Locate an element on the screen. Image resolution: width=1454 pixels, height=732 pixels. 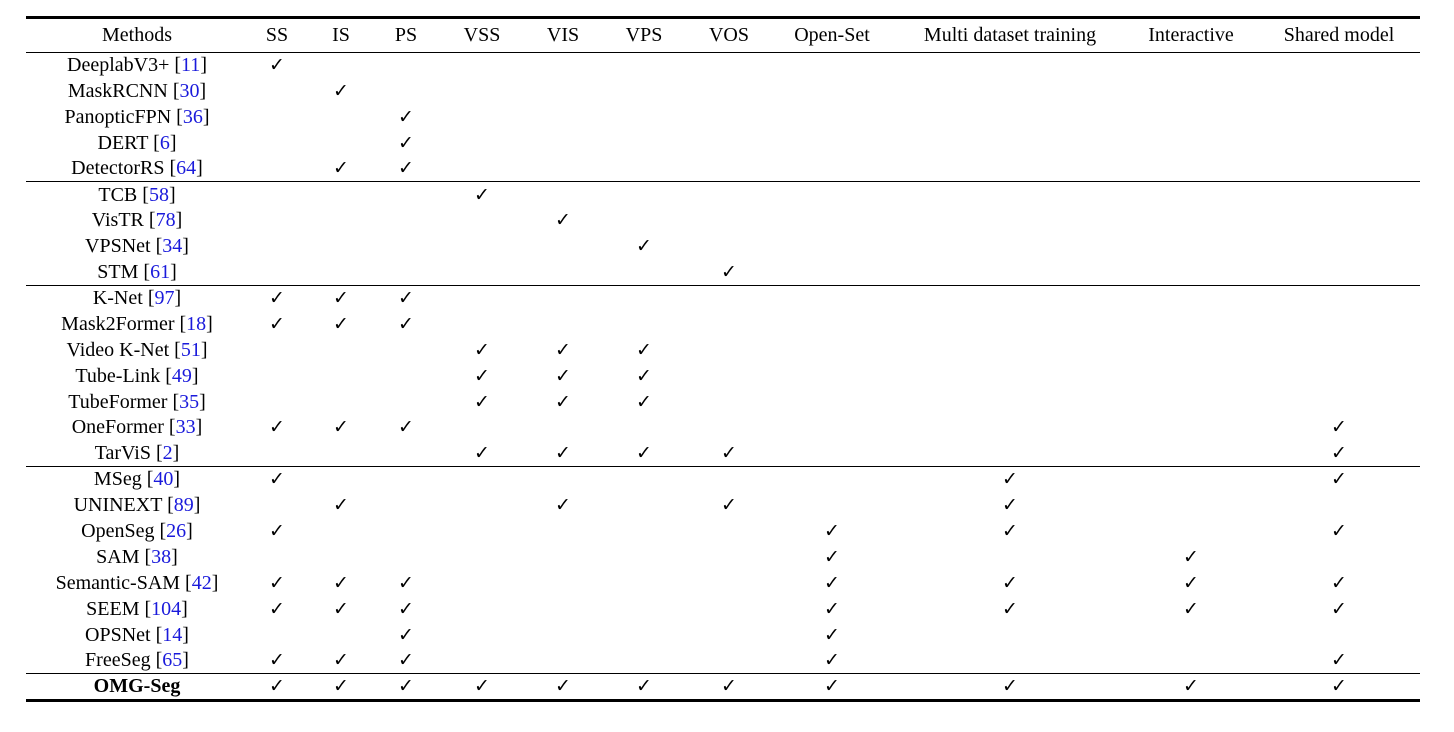
citation-link: 11 is located at coordinates (191, 65).